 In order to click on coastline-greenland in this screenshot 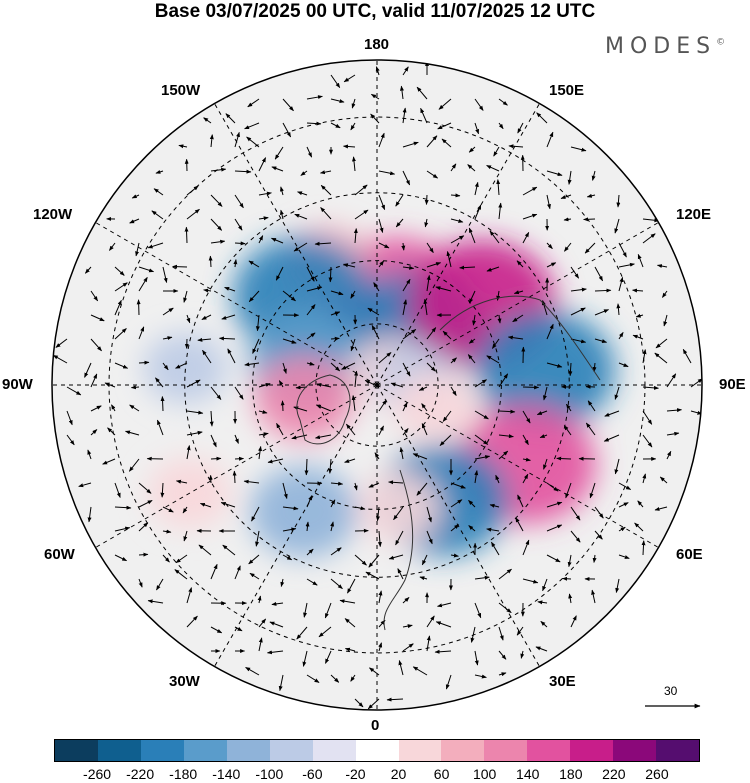, I will do `click(323, 409)`.